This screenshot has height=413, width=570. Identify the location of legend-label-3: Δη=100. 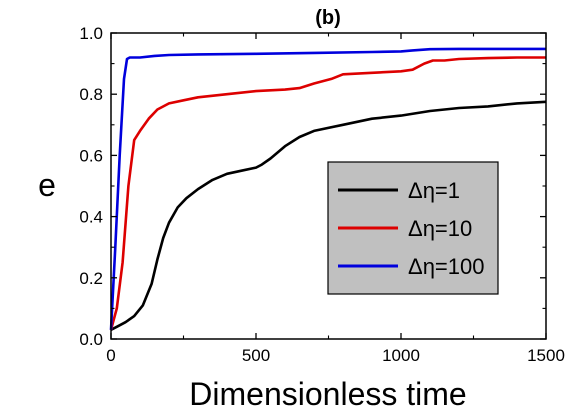
(446, 266).